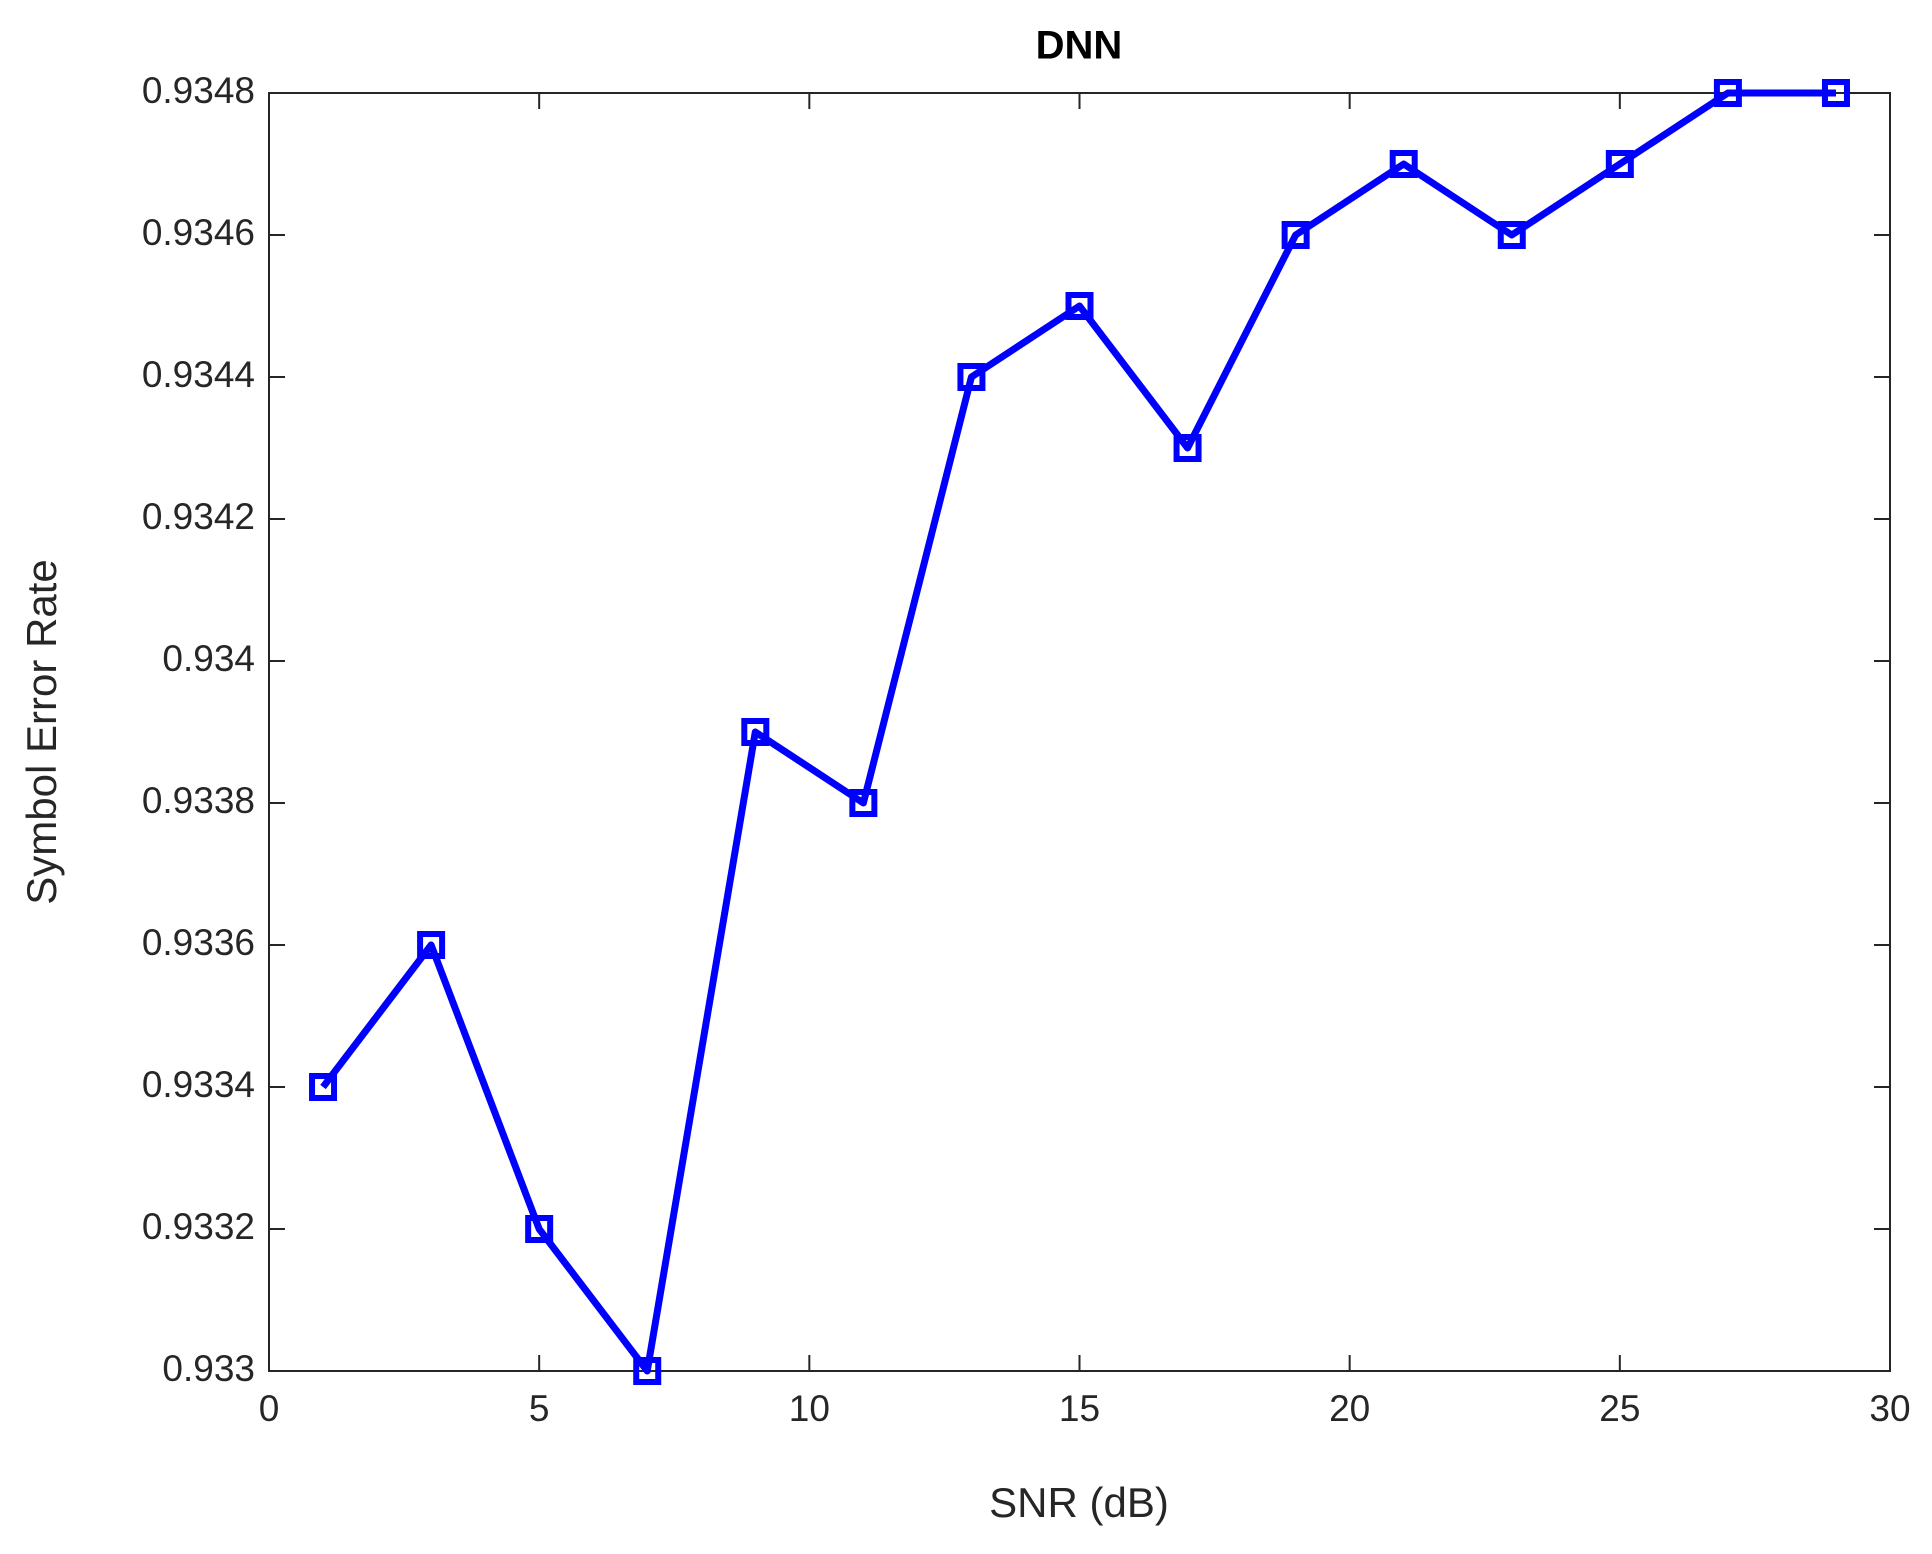 The height and width of the screenshot is (1554, 1932). Describe the element at coordinates (198, 1226) in the screenshot. I see `y-tick-label: 0.9332` at that location.